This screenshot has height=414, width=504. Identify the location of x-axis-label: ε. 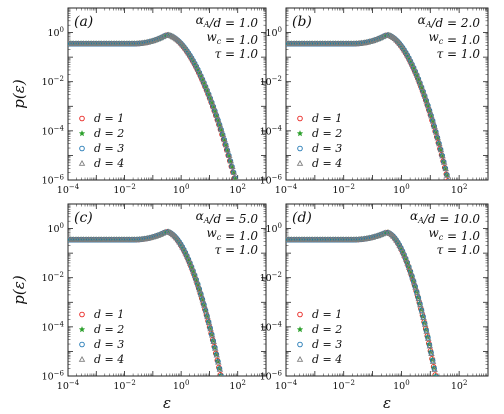
(387, 403).